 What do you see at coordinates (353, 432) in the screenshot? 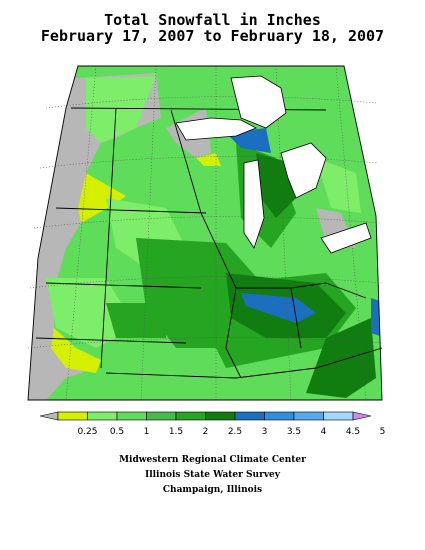
I see `legend-tick-label: 4.5` at bounding box center [353, 432].